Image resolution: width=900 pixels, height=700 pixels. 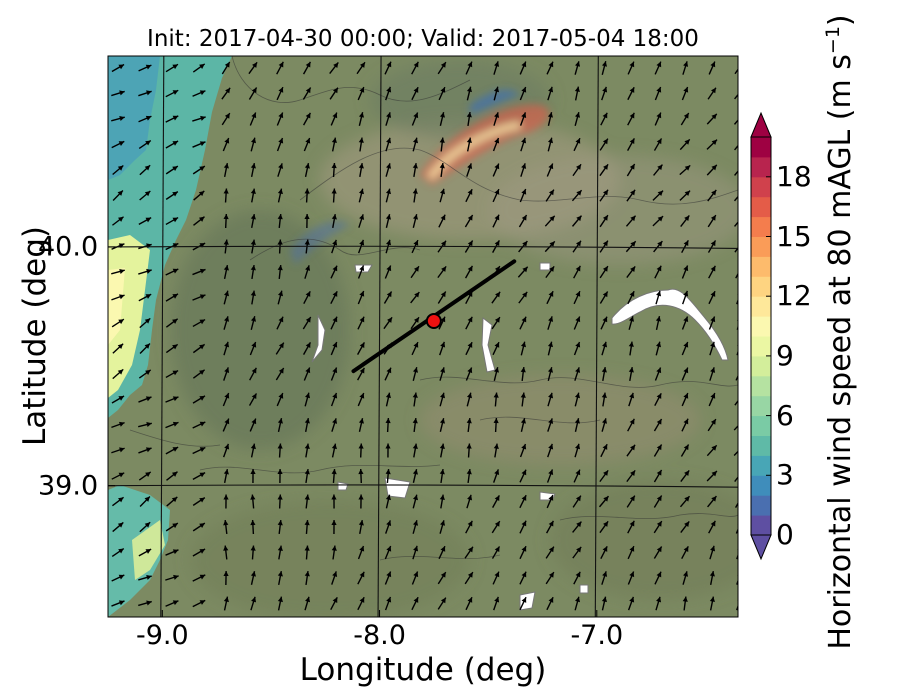 I want to click on y-axis-label: Latitude (deg), so click(x=35, y=336).